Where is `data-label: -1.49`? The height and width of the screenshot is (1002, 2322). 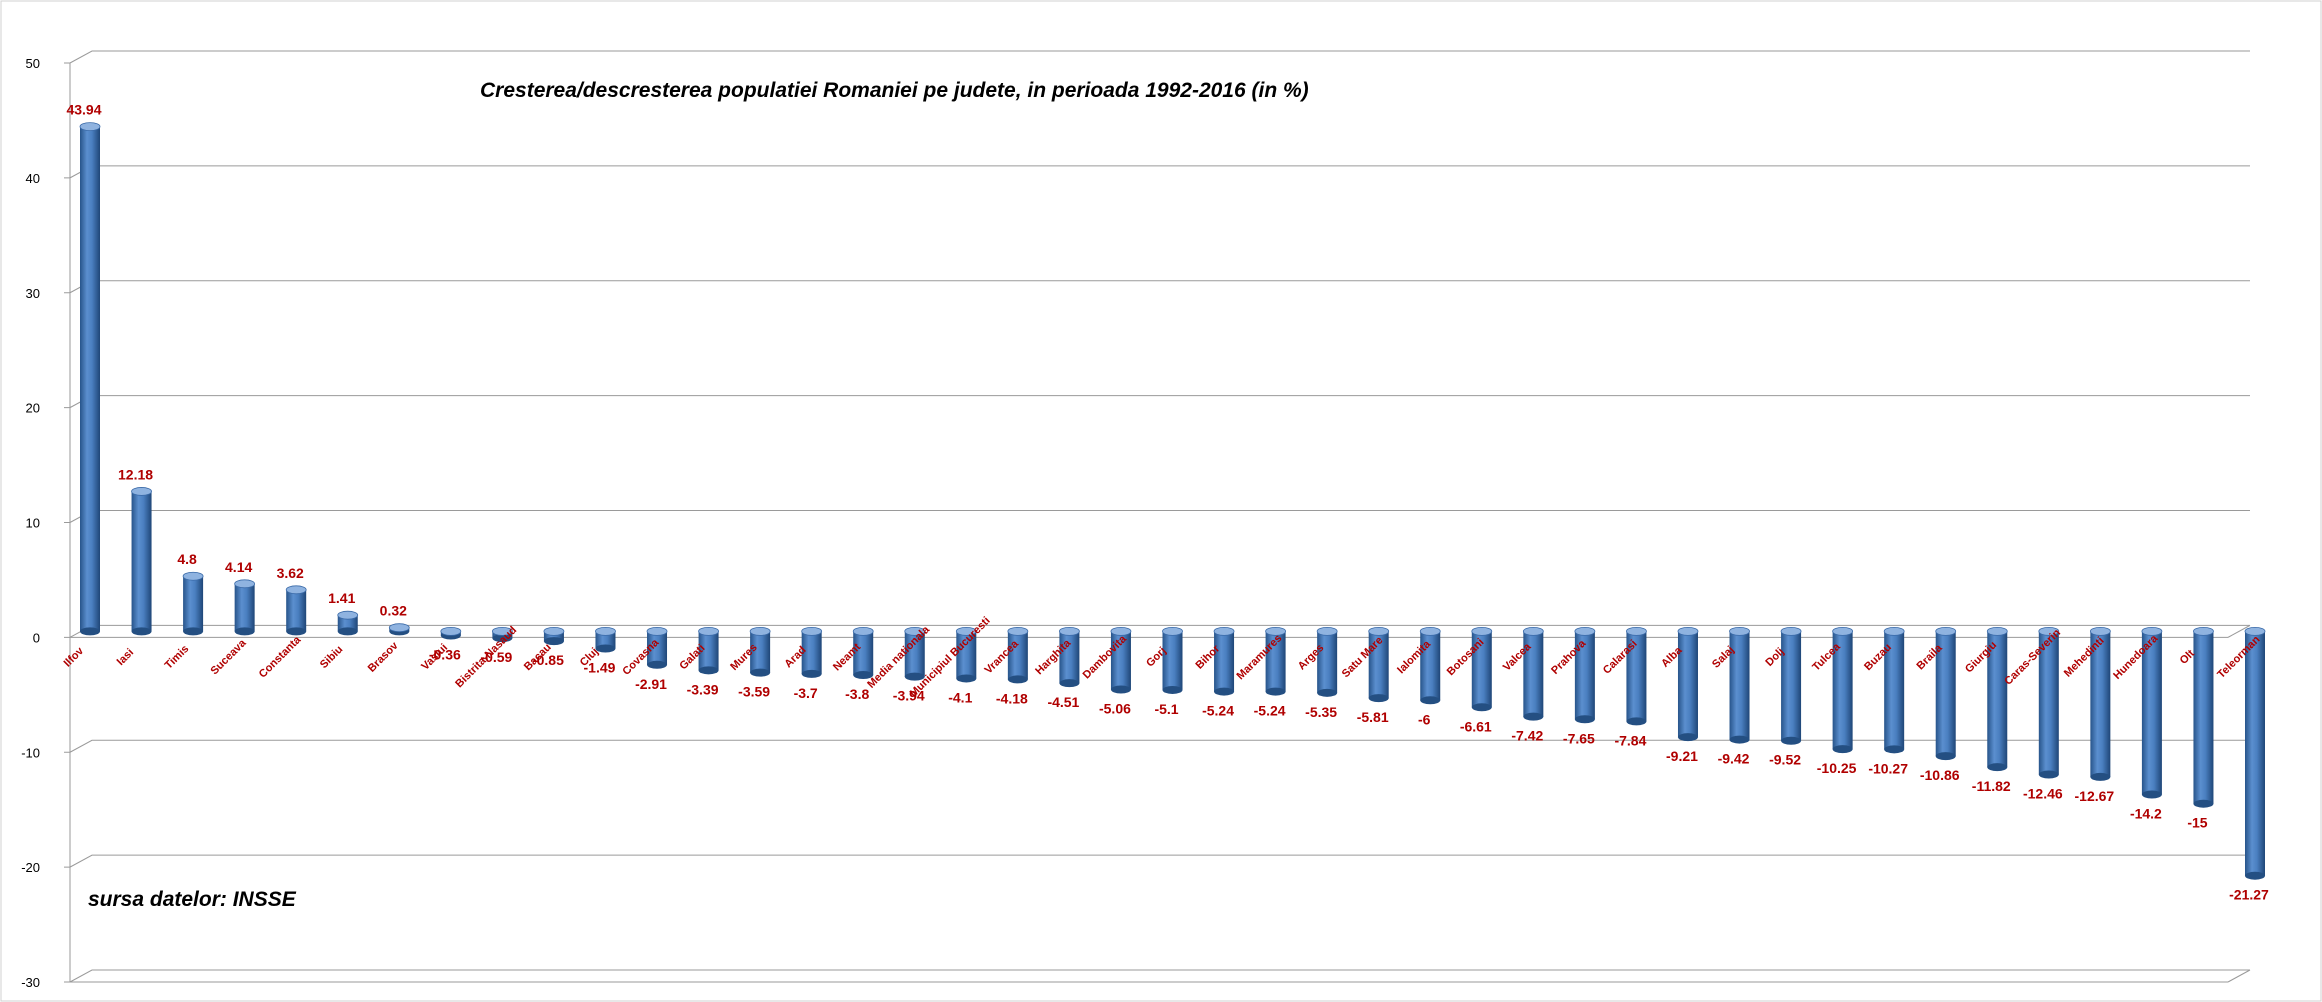
data-label: -1.49 is located at coordinates (600, 667).